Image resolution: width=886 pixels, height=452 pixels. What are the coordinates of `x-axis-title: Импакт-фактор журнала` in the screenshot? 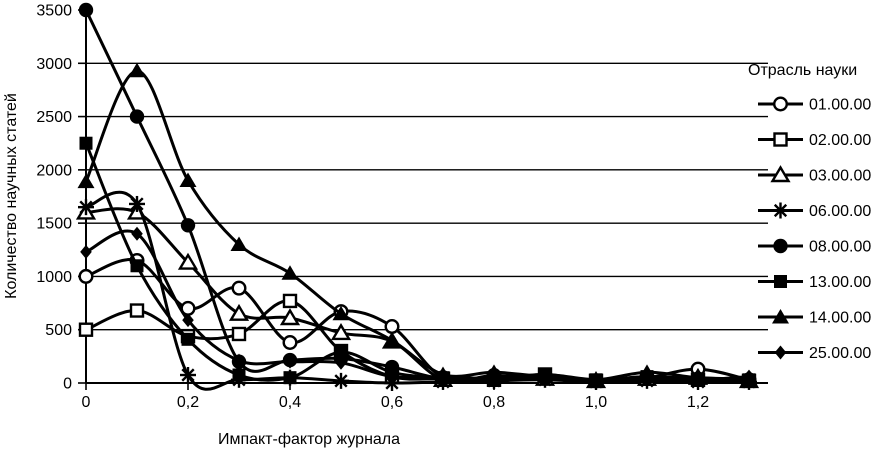 It's located at (309, 439).